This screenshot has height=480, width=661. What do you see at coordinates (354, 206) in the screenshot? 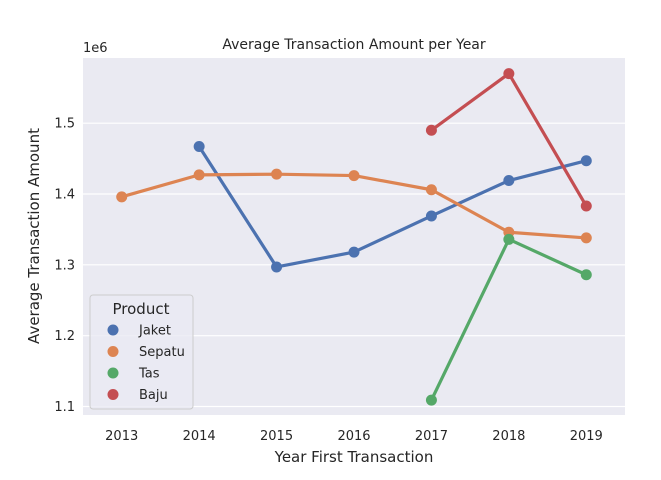
I see `series-sepatu` at bounding box center [354, 206].